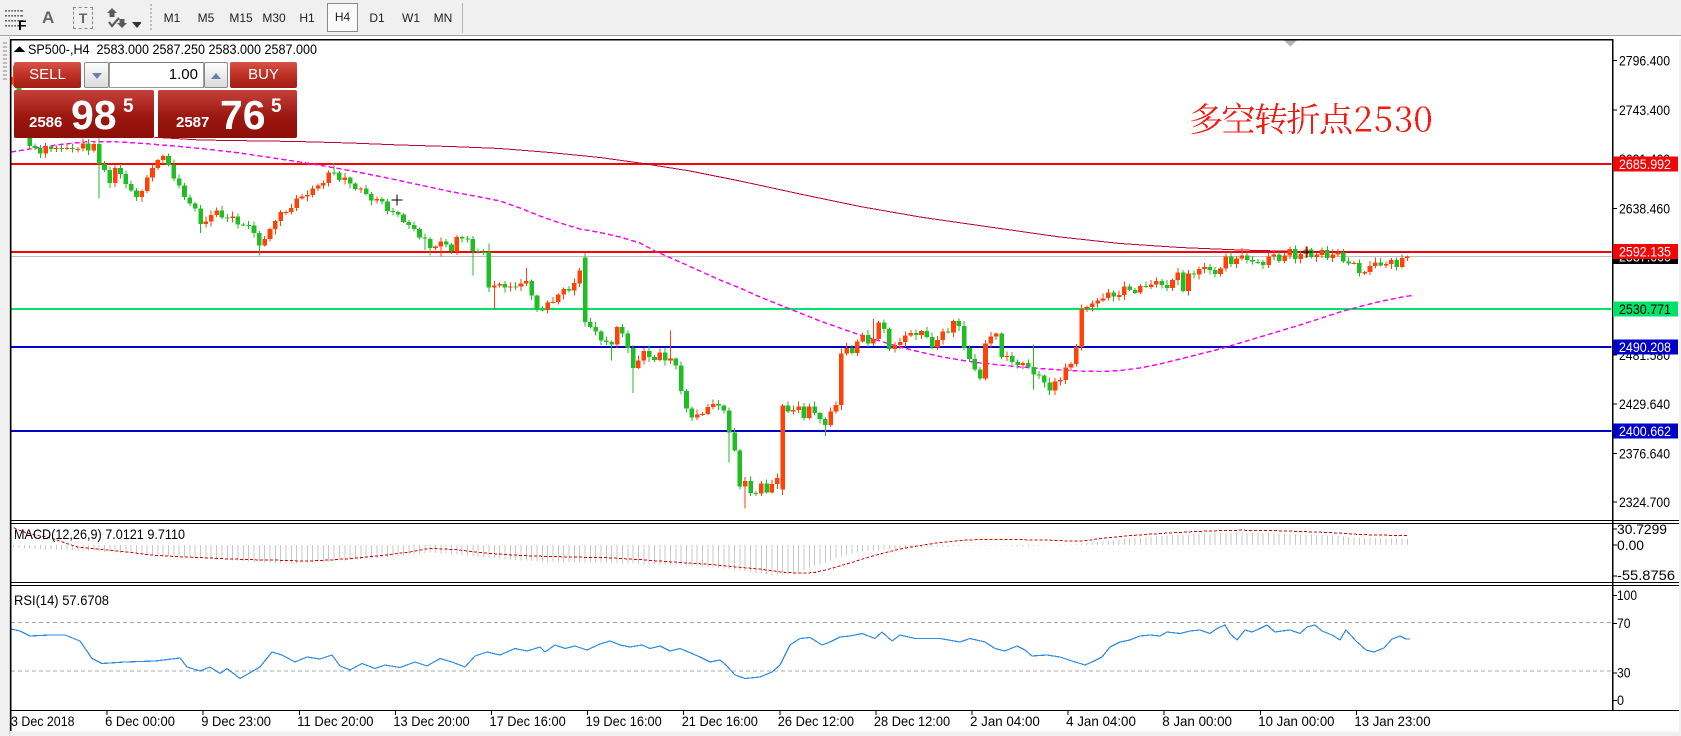 Image resolution: width=1681 pixels, height=736 pixels. I want to click on svg-text: 2743.400, so click(1644, 110).